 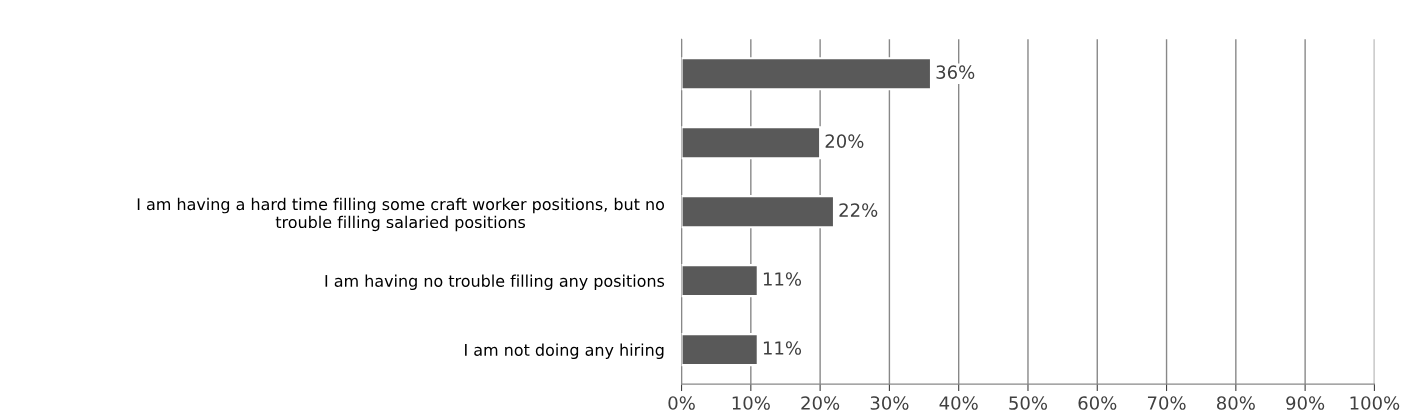 What do you see at coordinates (820, 403) in the screenshot?
I see `x-tick-label: 20%` at bounding box center [820, 403].